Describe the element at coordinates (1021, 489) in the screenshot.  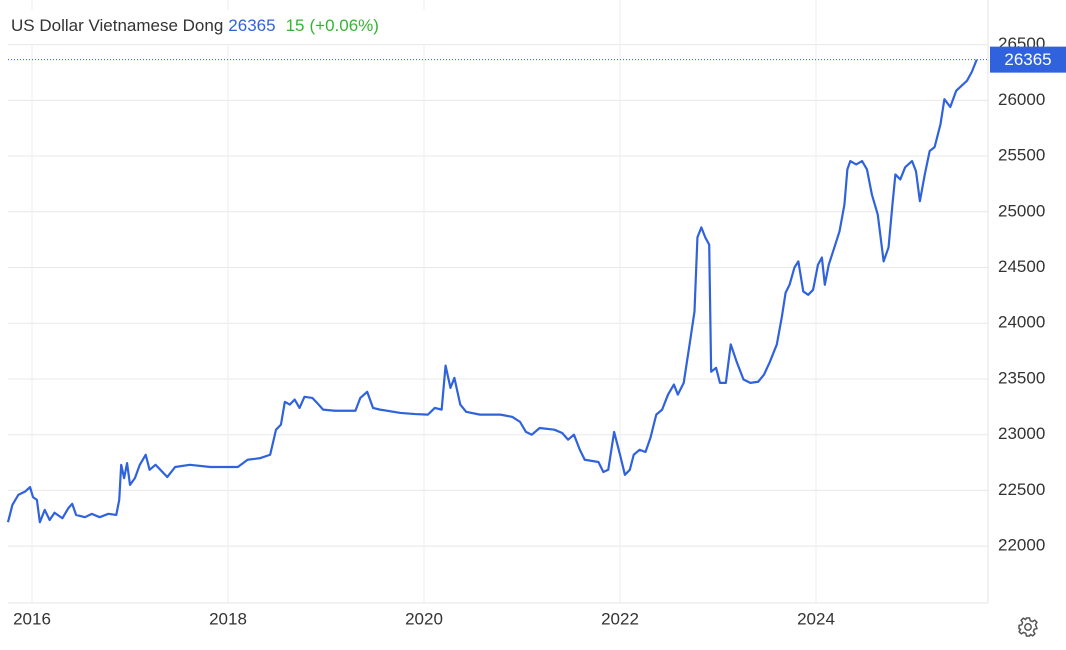
I see `y-tick-label: 22500` at that location.